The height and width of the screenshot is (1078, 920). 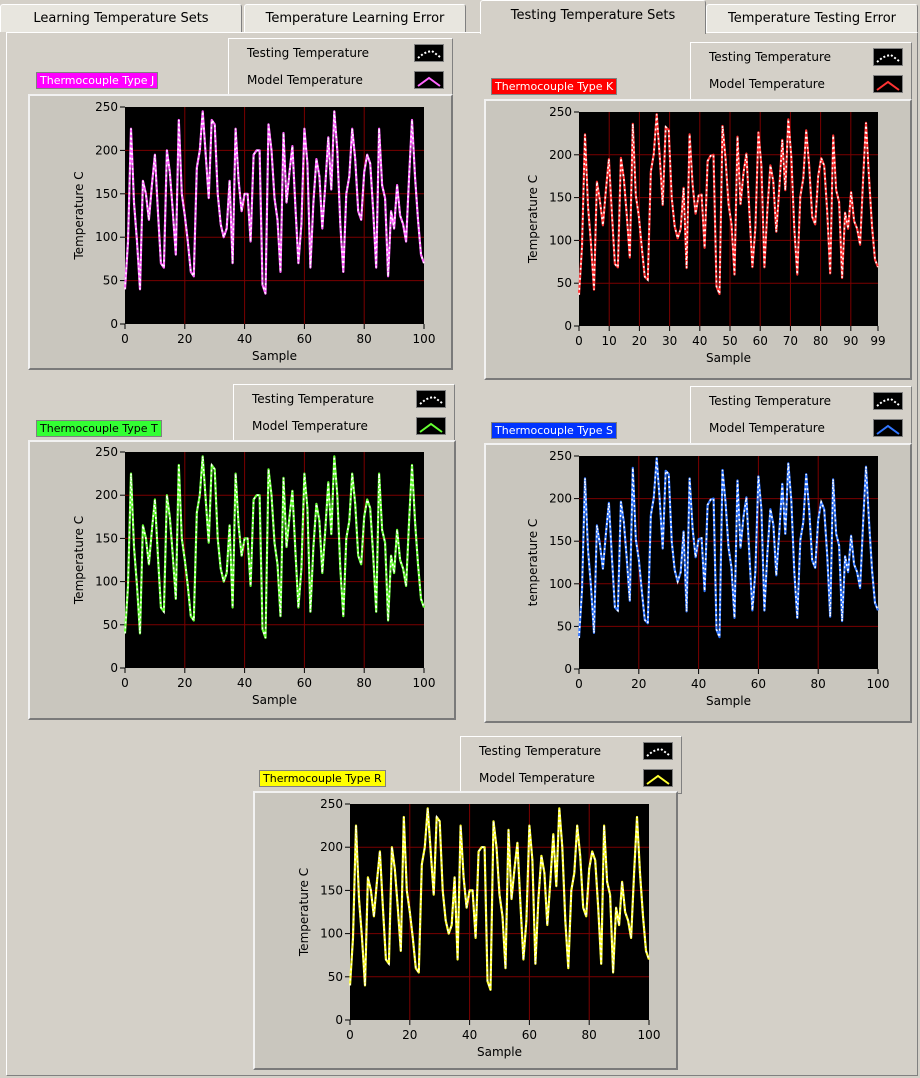 I want to click on graph-title: Thermocouple Type K, so click(x=554, y=86).